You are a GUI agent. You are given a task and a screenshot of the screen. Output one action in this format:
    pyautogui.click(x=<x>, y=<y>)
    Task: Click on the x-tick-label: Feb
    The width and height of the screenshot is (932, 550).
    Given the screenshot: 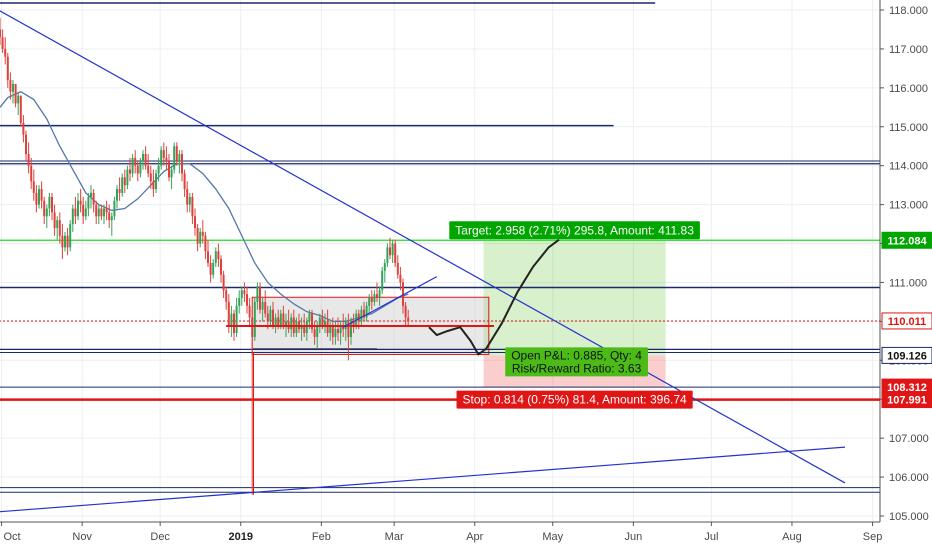 What is the action you would take?
    pyautogui.click(x=321, y=537)
    